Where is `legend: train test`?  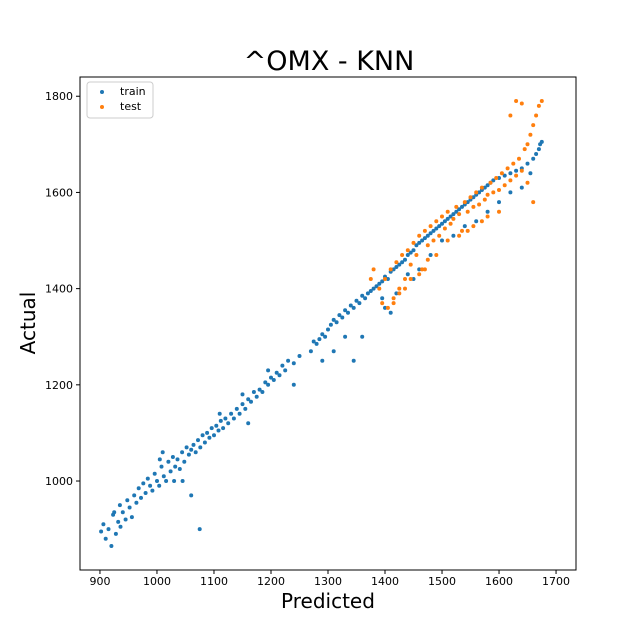
legend: train test is located at coordinates (120, 100).